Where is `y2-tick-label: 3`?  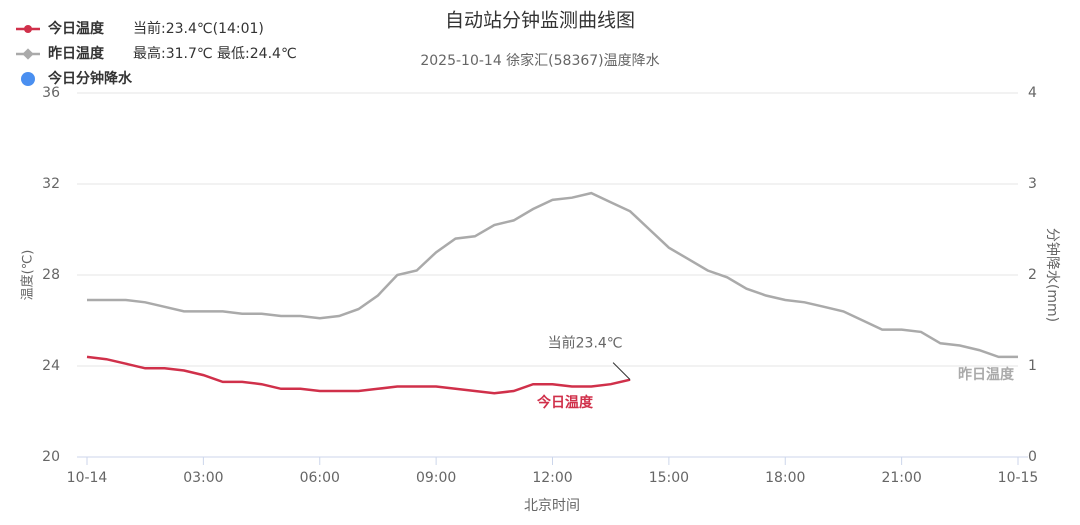
y2-tick-label: 3 is located at coordinates (1032, 184).